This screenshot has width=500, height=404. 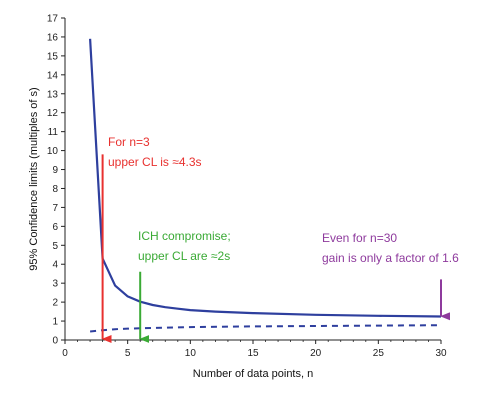 I want to click on y-tick-label: 12, so click(x=53, y=113).